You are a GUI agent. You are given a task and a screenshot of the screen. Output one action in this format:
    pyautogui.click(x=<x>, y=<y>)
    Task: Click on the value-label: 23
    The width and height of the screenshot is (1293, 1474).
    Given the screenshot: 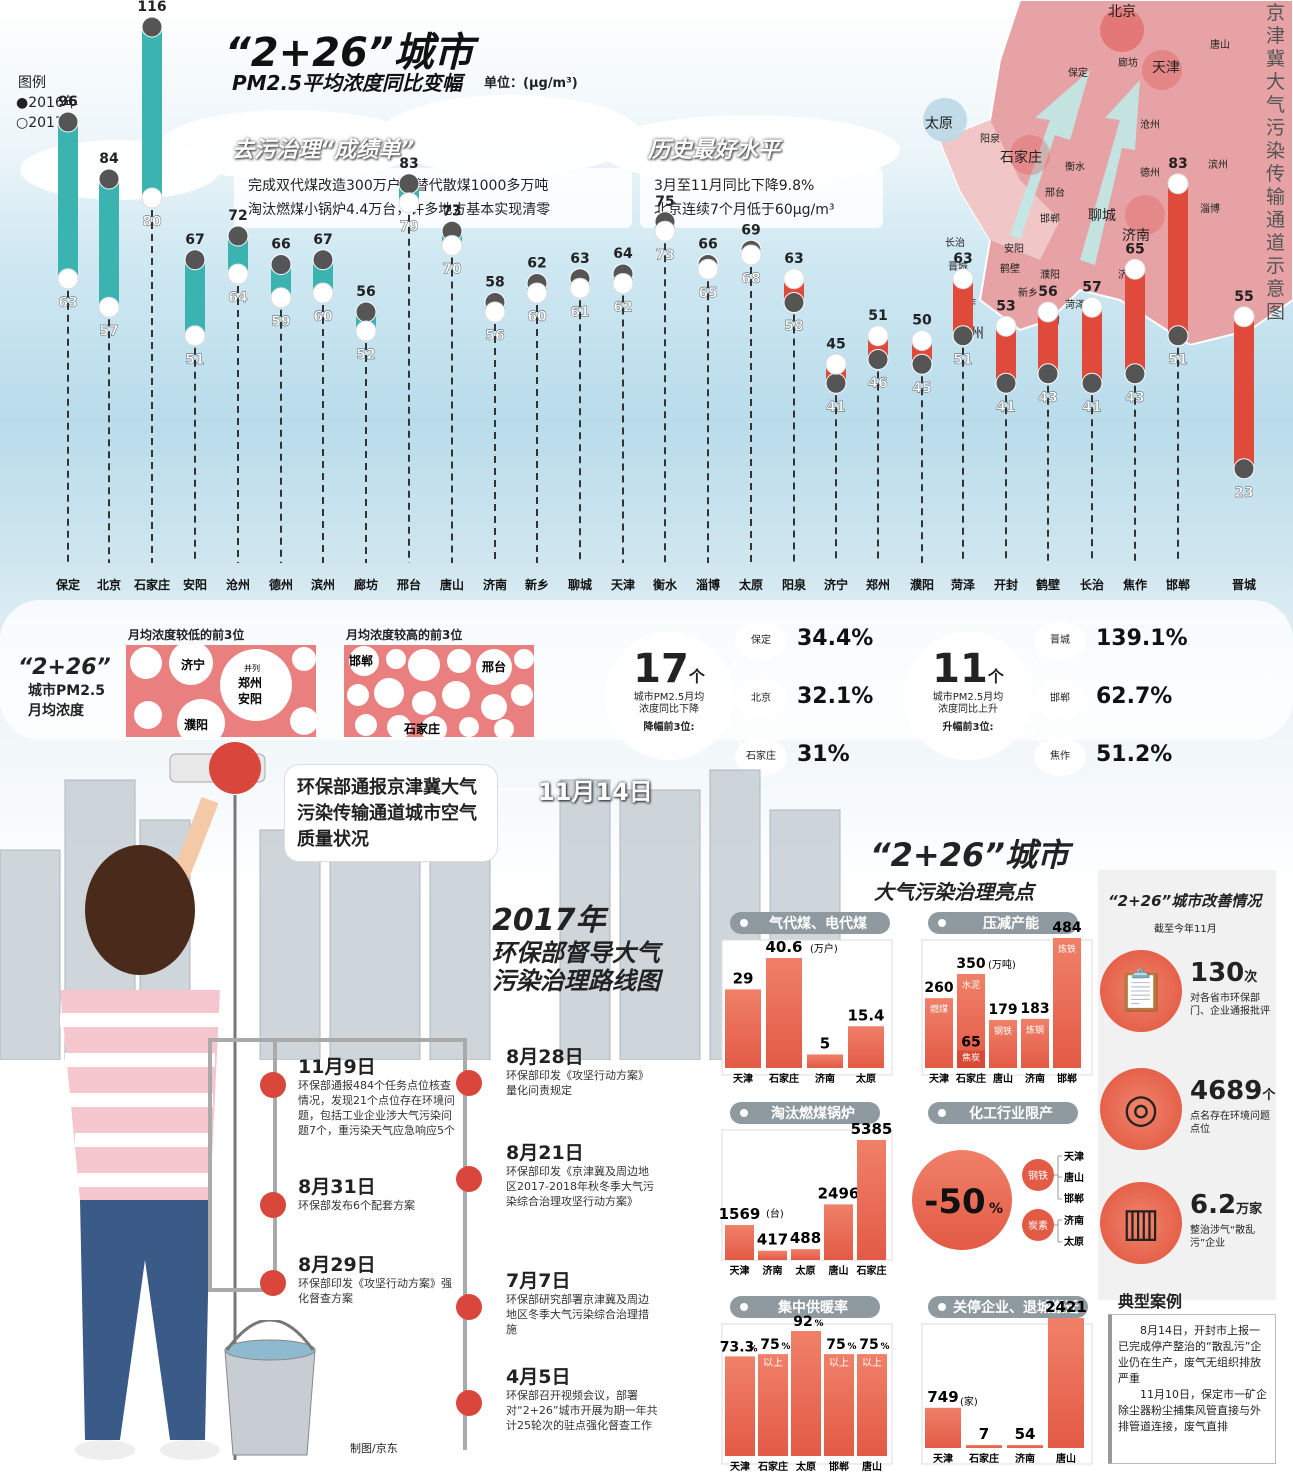 What is the action you would take?
    pyautogui.click(x=1243, y=493)
    